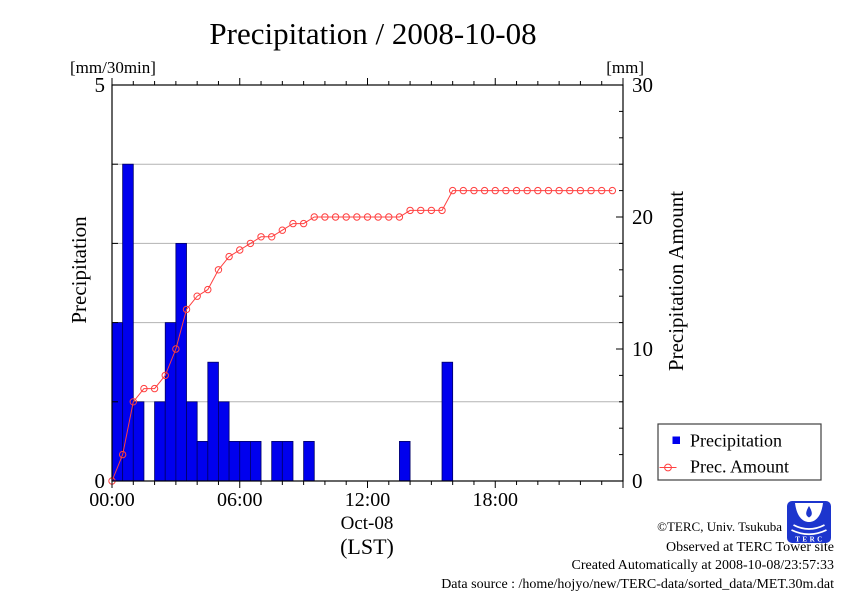  Describe the element at coordinates (372, 33) in the screenshot. I see `chart-title: Precipitation / 2008-10-08` at that location.